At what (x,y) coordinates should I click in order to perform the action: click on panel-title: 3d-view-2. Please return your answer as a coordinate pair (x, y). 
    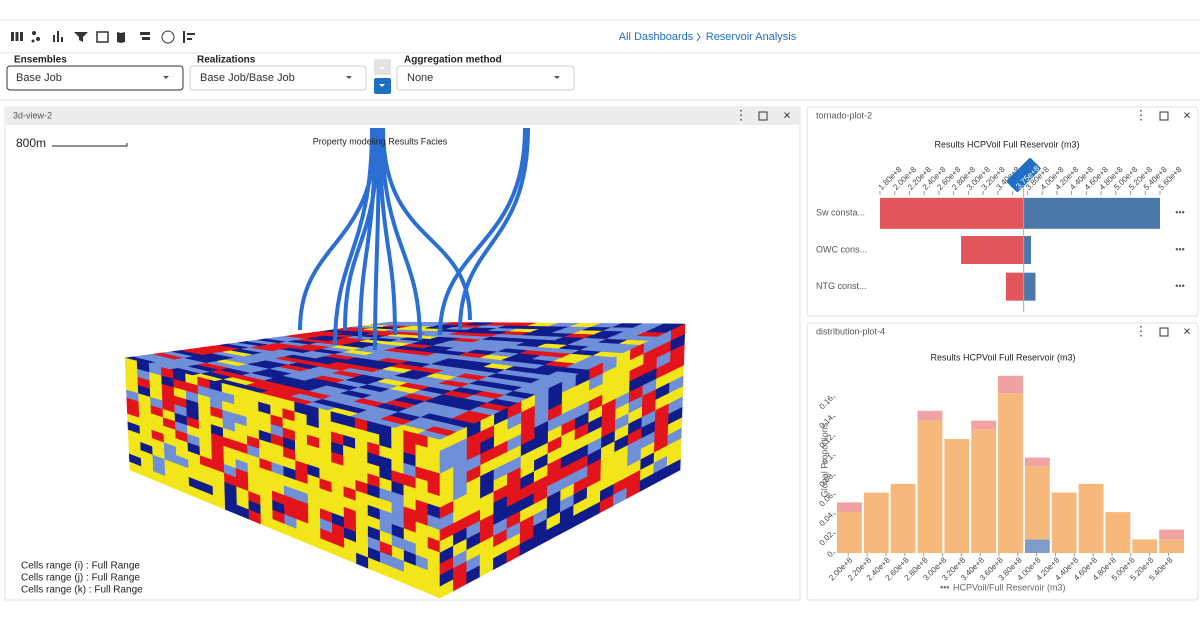
    Looking at the image, I should click on (32, 115).